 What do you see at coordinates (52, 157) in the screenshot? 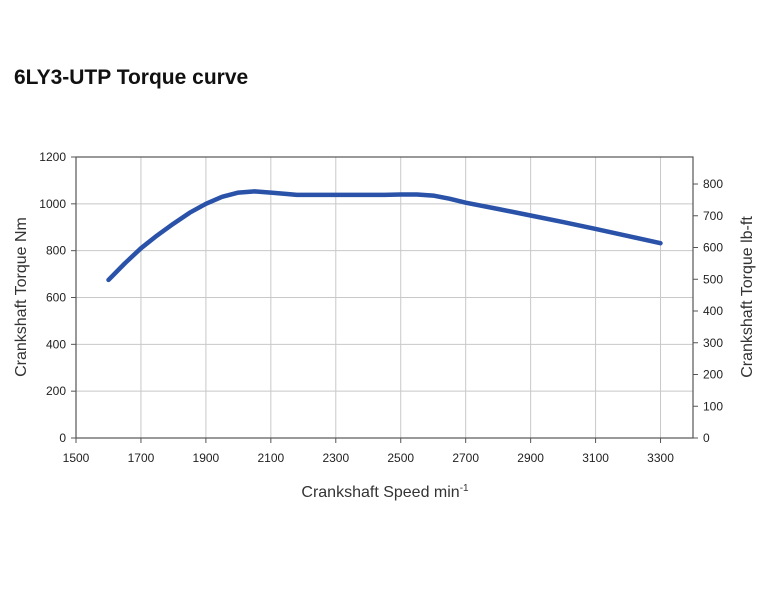
I see `y-tick-label: 1200` at bounding box center [52, 157].